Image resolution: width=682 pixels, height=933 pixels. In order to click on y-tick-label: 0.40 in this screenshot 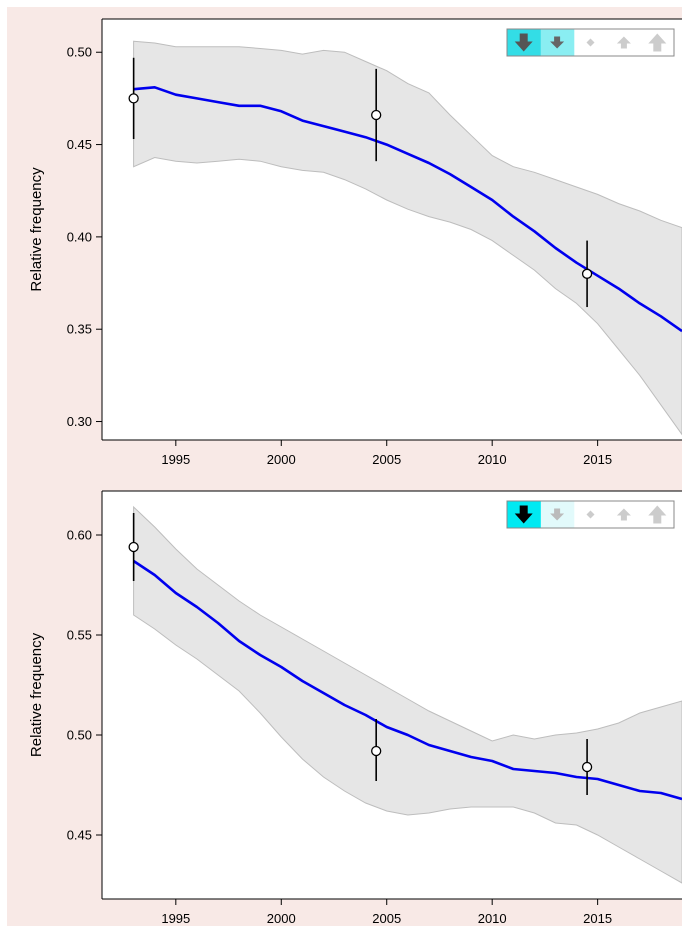, I will do `click(79, 236)`.